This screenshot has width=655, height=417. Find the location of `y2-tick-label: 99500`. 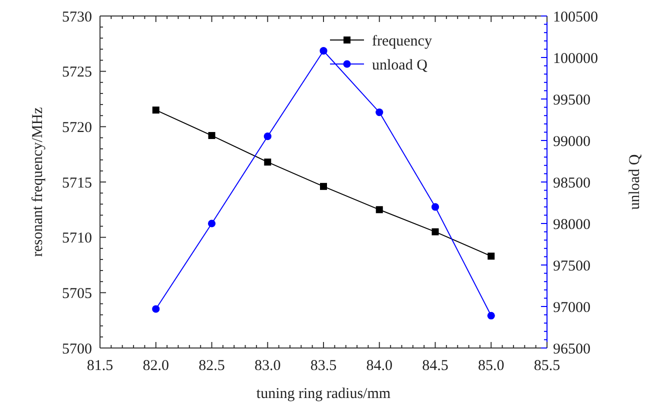

y2-tick-label: 99500 is located at coordinates (571, 100).